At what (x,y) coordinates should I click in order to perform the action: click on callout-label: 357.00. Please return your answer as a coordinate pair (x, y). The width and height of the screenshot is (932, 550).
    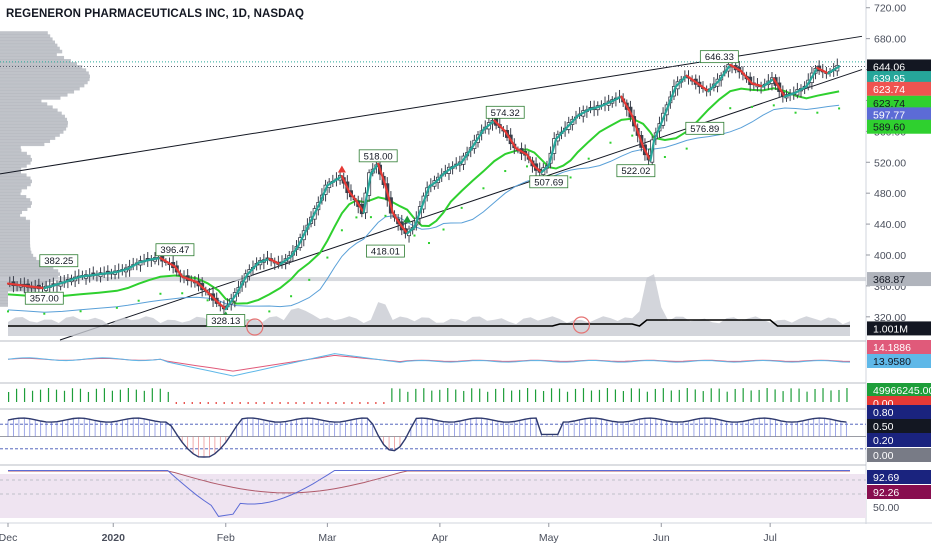
    Looking at the image, I should click on (44, 299).